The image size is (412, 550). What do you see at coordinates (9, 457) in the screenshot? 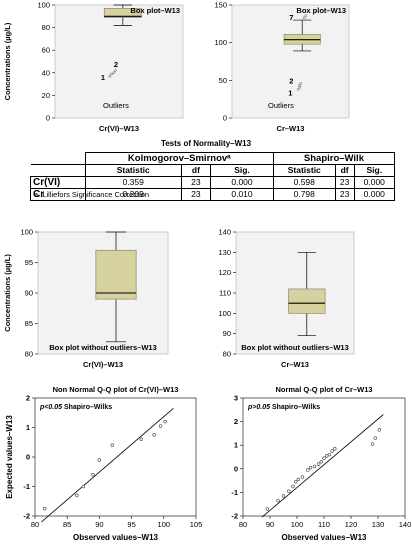
I see `y-axis-label: Expected values–W13` at bounding box center [9, 457].